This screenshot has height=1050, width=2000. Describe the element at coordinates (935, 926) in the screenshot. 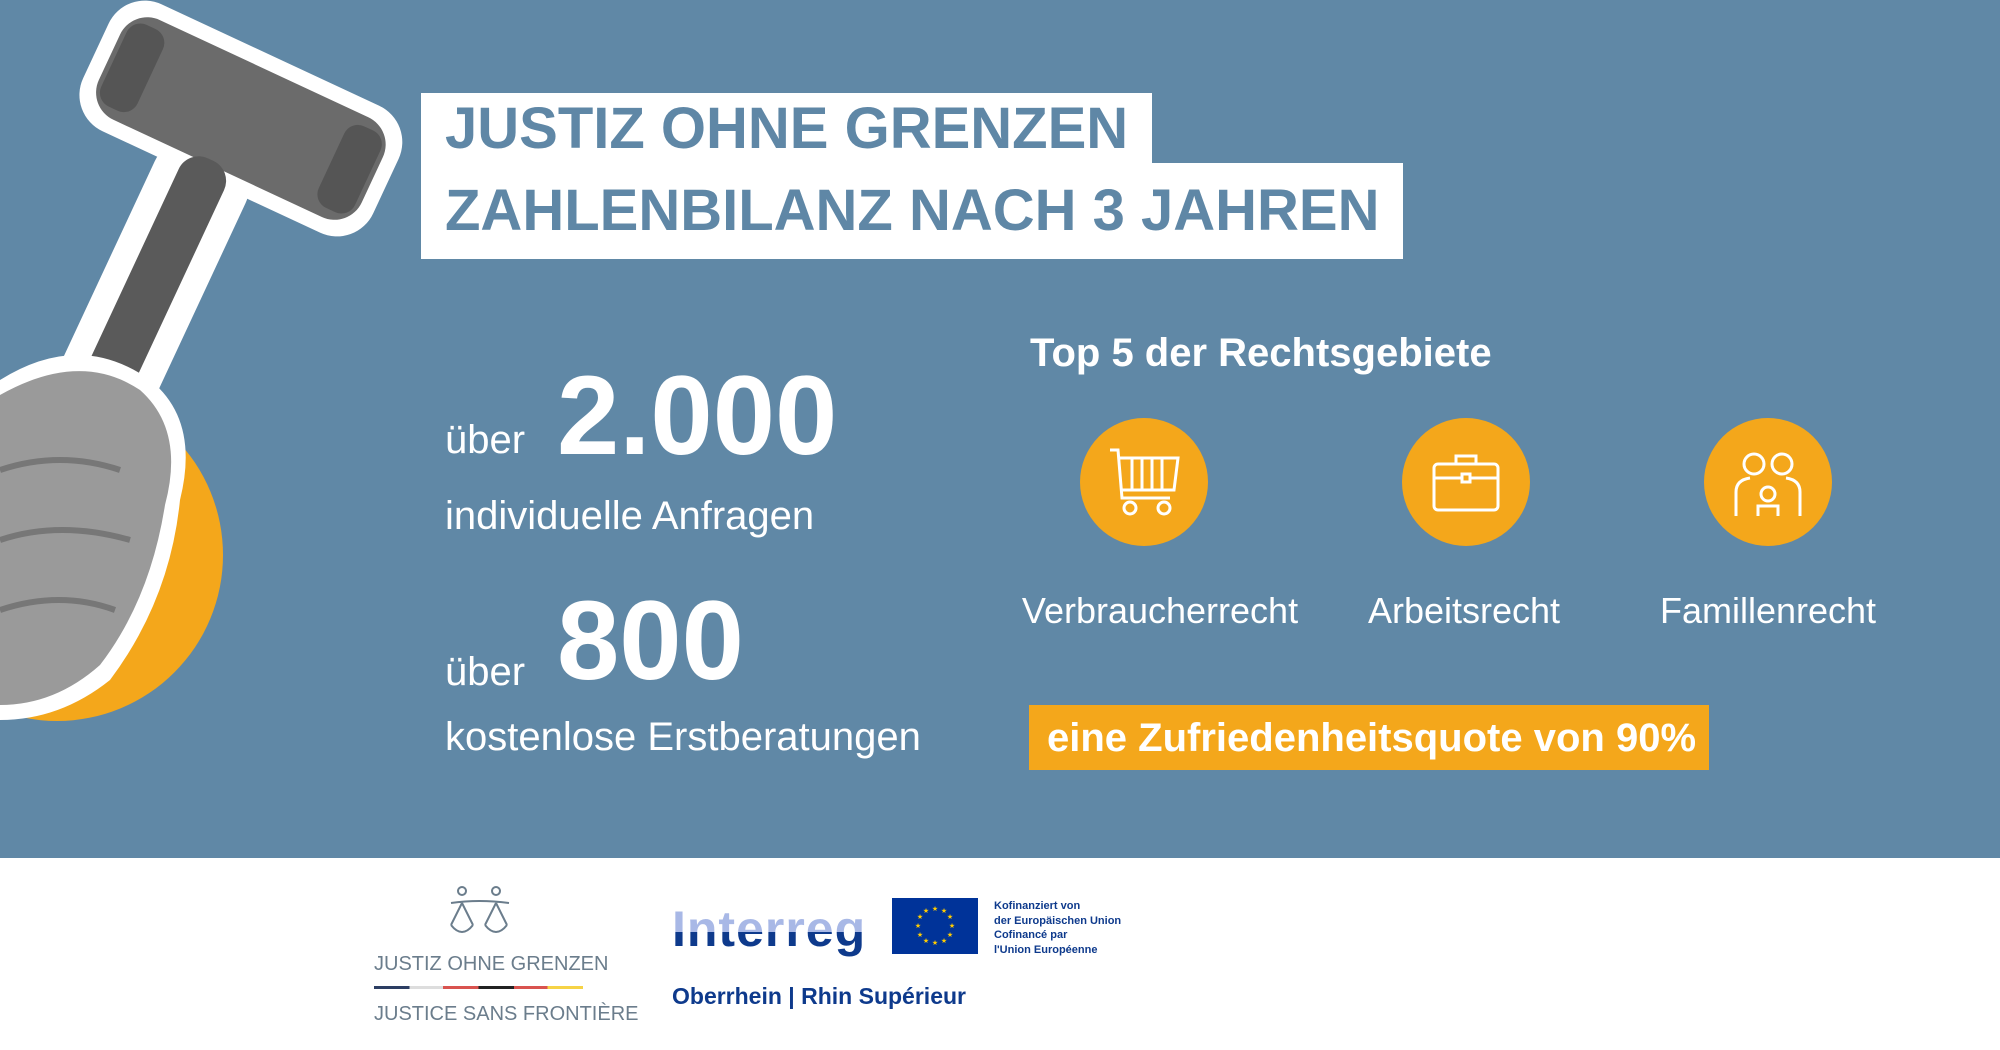

I see `eu-flag-icon: ★ ★ ★ ★ ★ ★ ★ ★ ★ ★ ★ ★` at that location.